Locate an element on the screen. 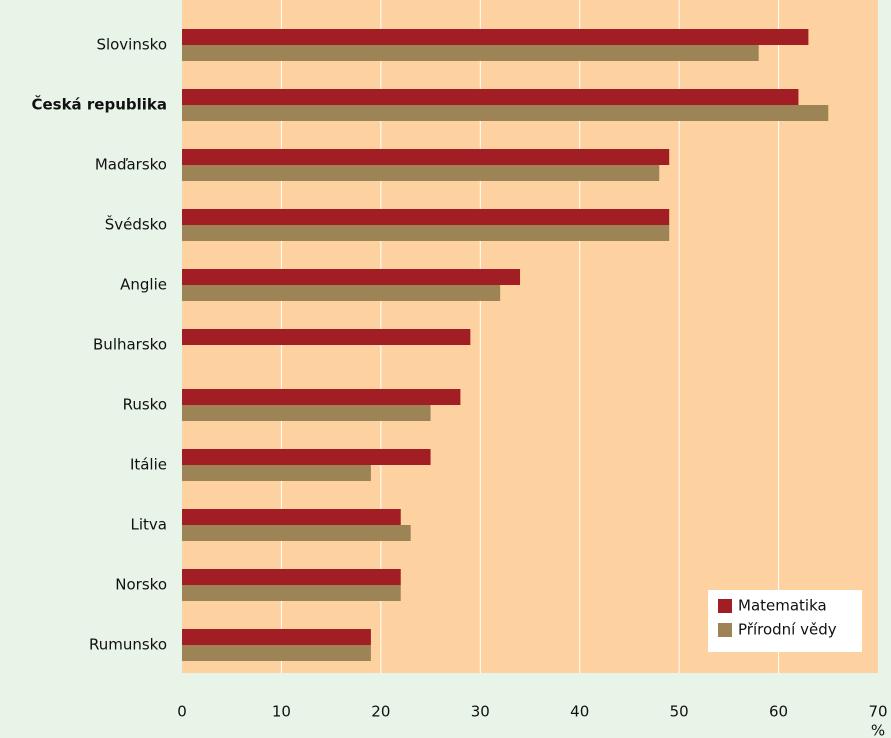 This screenshot has width=891, height=738. y-tick-label: Švédsko is located at coordinates (136, 224).